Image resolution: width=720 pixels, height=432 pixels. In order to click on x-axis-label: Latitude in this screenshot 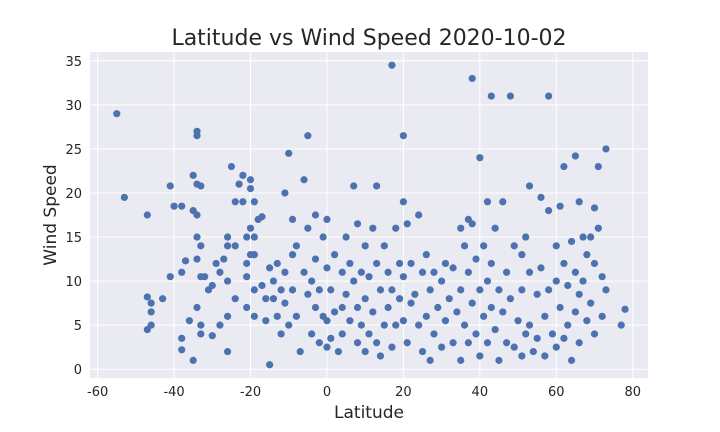, I will do `click(369, 413)`.